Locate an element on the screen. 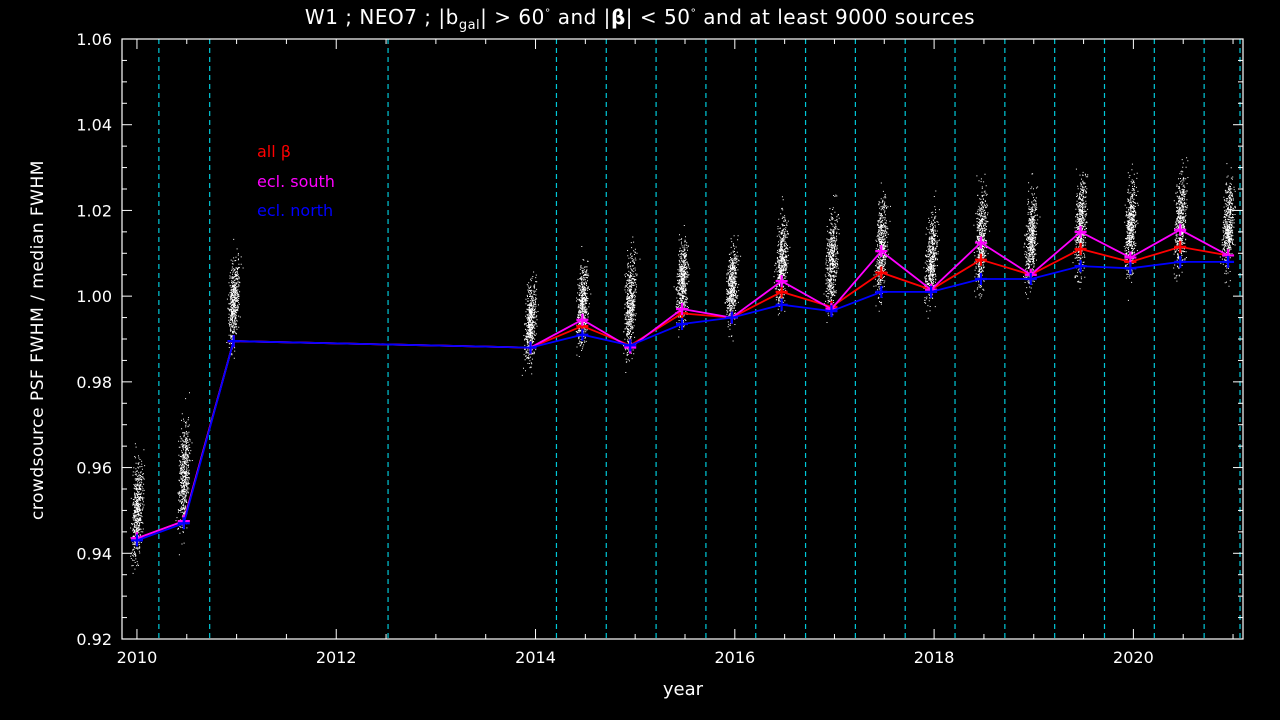  legend-item-ecl-south: ecl. south is located at coordinates (296, 181).